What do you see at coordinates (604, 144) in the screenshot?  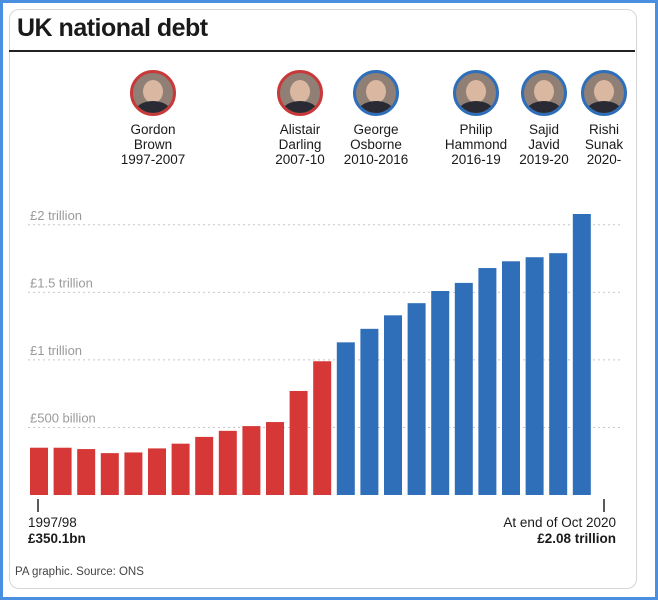 I see `chancellor-label: Rishi Sunak 2020-` at bounding box center [604, 144].